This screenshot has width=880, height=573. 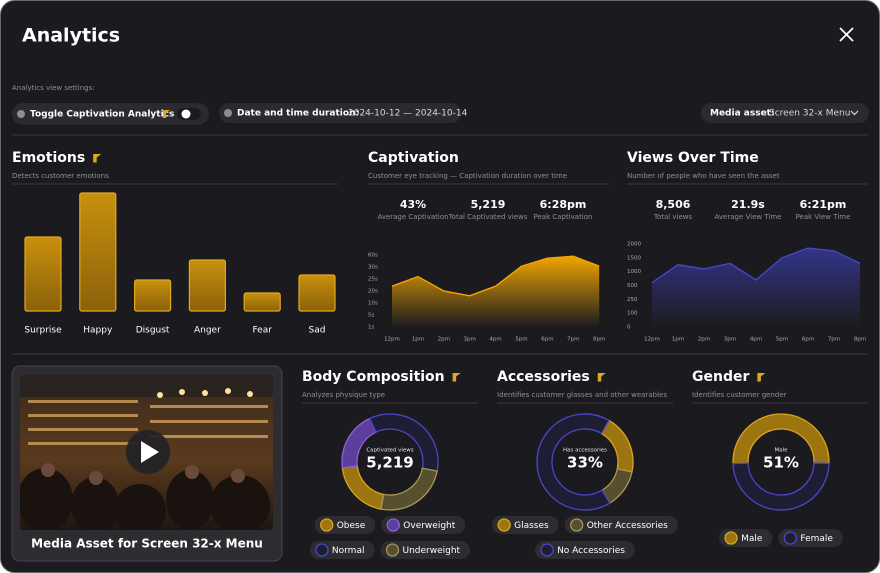 I want to click on stat-label: Average View Time, so click(x=748, y=217).